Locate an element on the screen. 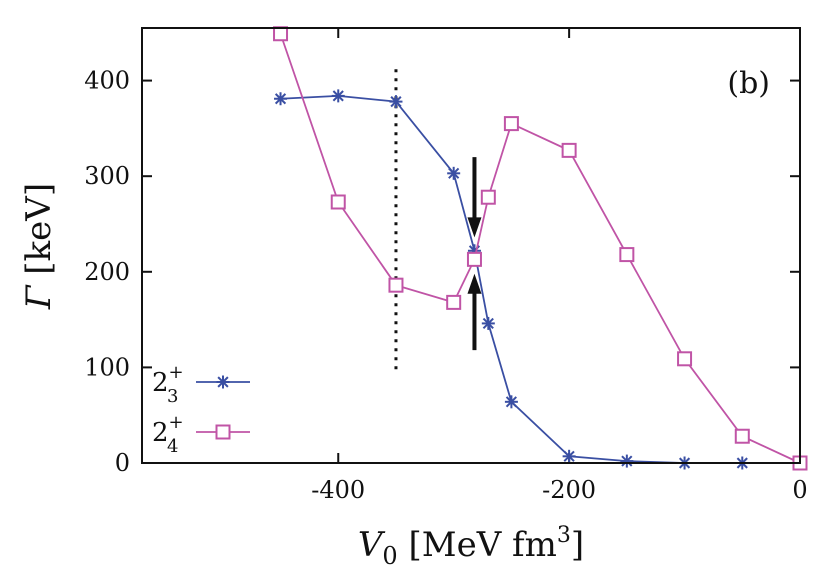 Image resolution: width=830 pixels, height=586 pixels. x-tick-label: 0 is located at coordinates (799, 490).